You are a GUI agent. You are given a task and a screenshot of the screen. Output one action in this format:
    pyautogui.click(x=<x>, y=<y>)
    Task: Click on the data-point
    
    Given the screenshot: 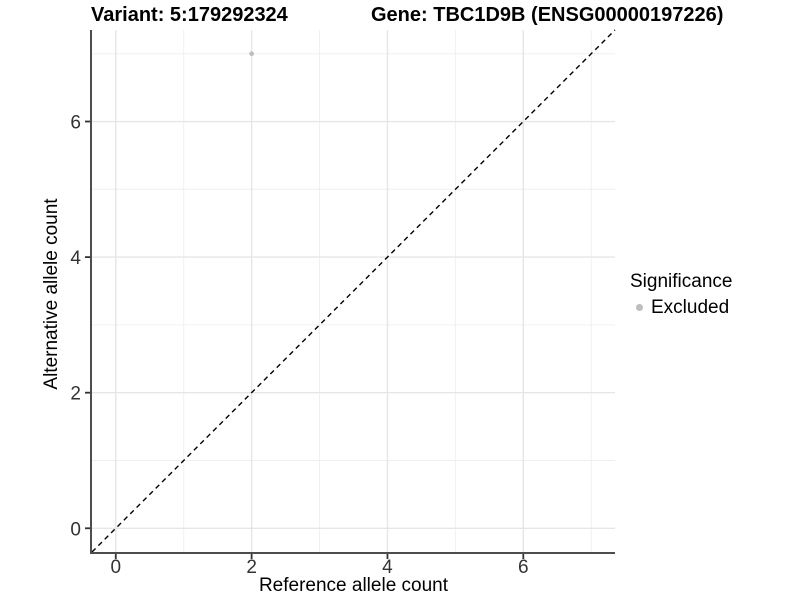 What is the action you would take?
    pyautogui.click(x=252, y=54)
    